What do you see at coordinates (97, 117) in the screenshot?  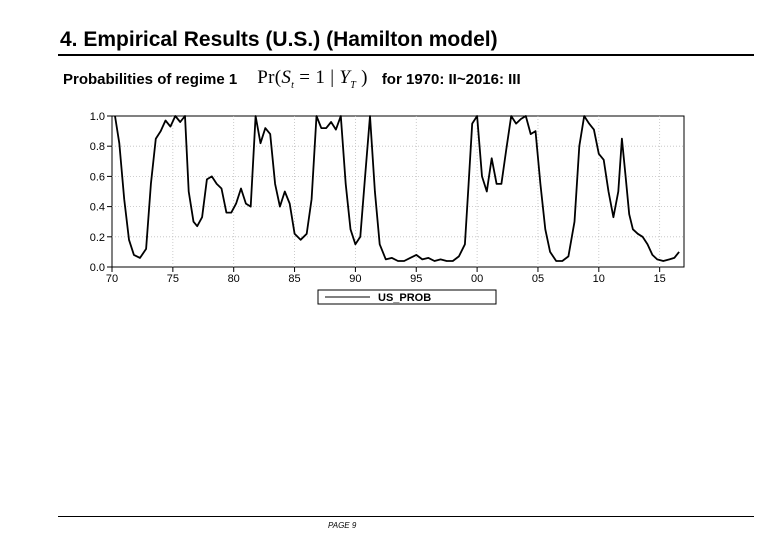 I see `y-tick-label: 1.0` at bounding box center [97, 117].